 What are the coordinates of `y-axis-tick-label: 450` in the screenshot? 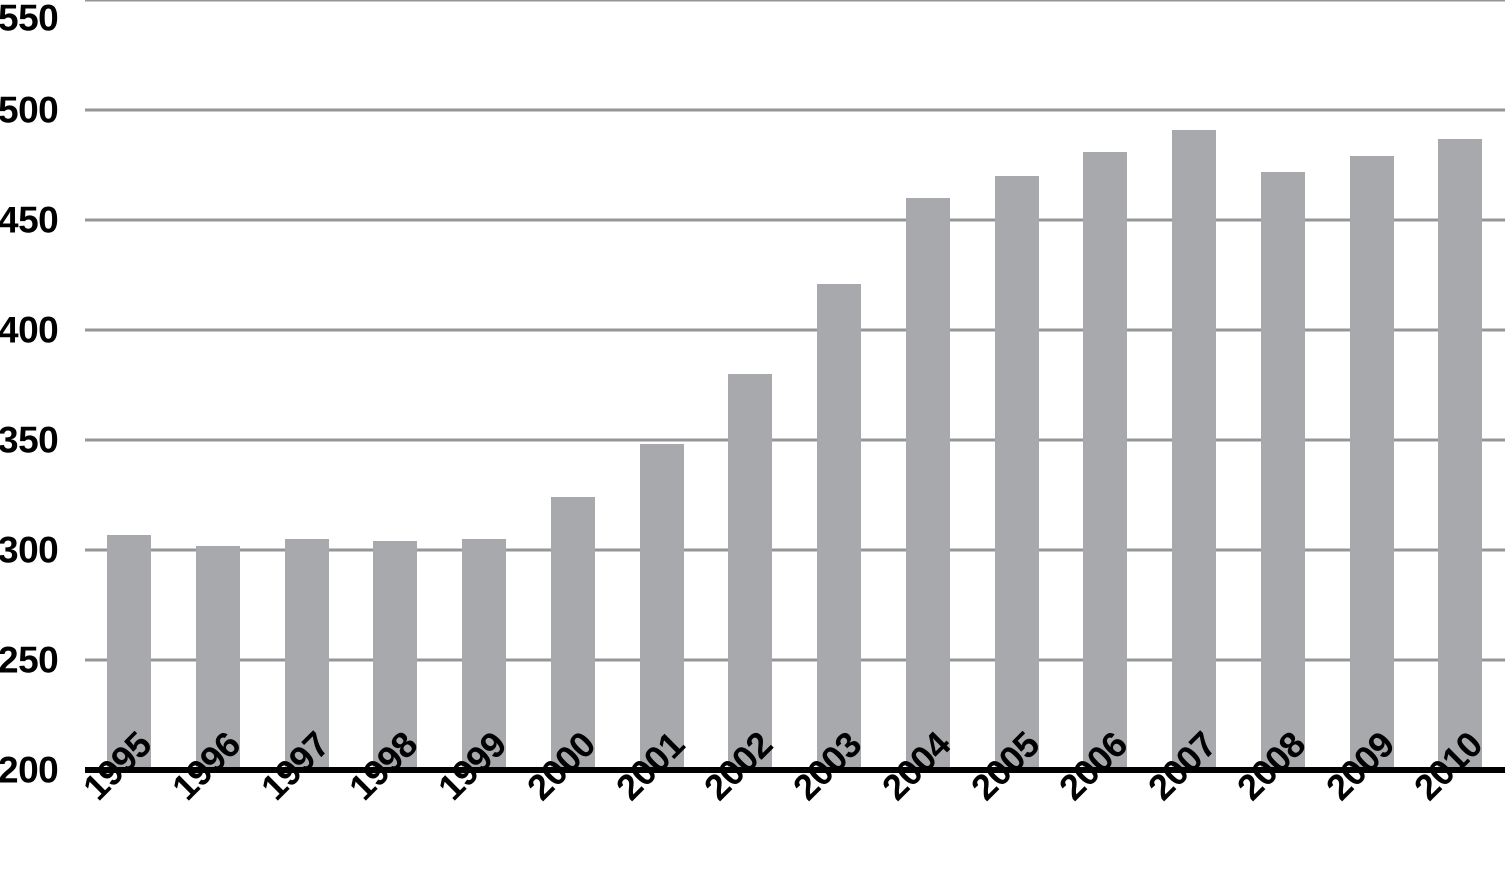 It's located at (29, 220).